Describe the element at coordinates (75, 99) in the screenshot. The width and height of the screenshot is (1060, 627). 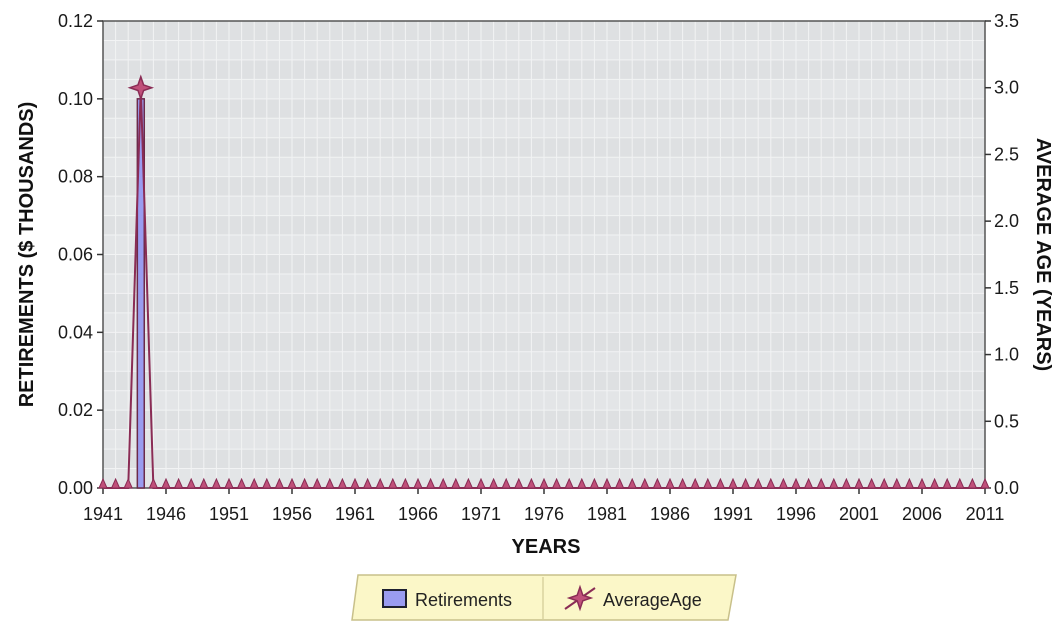
I see `y-axis-tick-label: 0.10` at that location.